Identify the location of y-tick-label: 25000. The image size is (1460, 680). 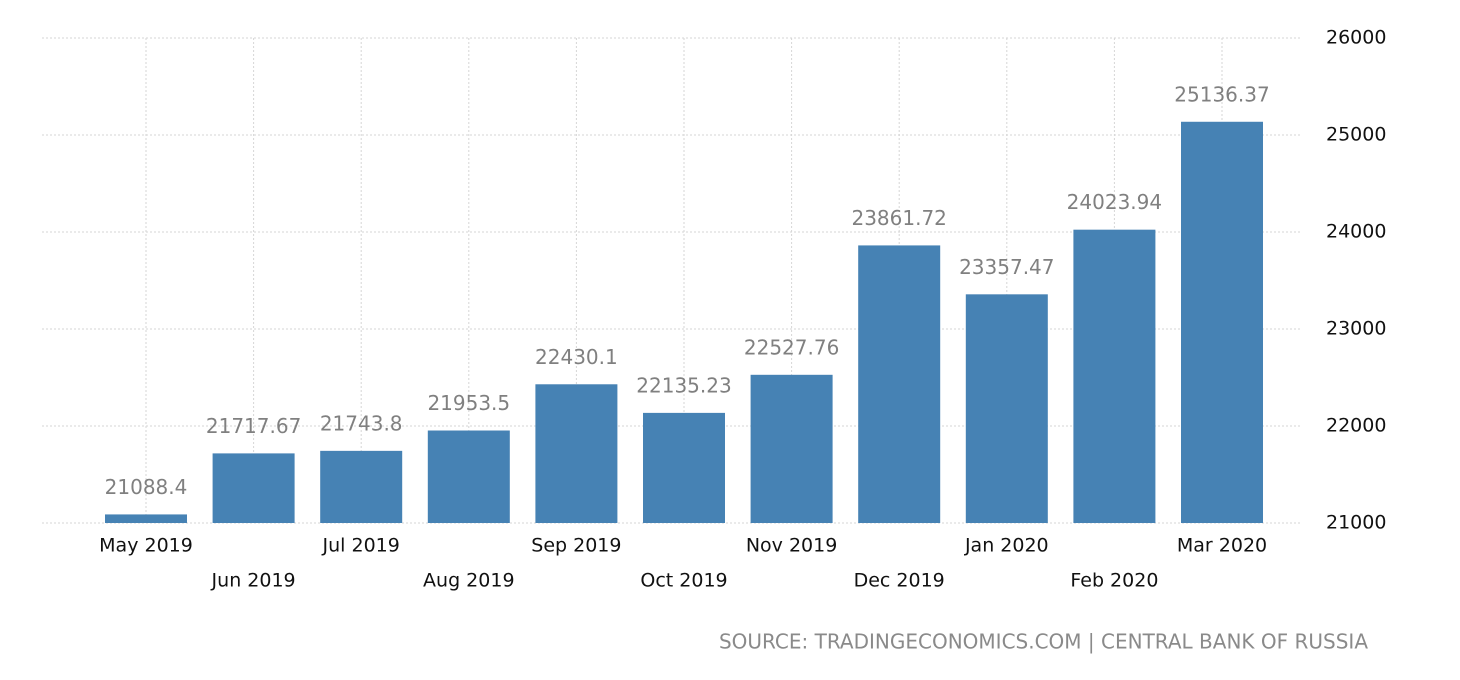
(1356, 135).